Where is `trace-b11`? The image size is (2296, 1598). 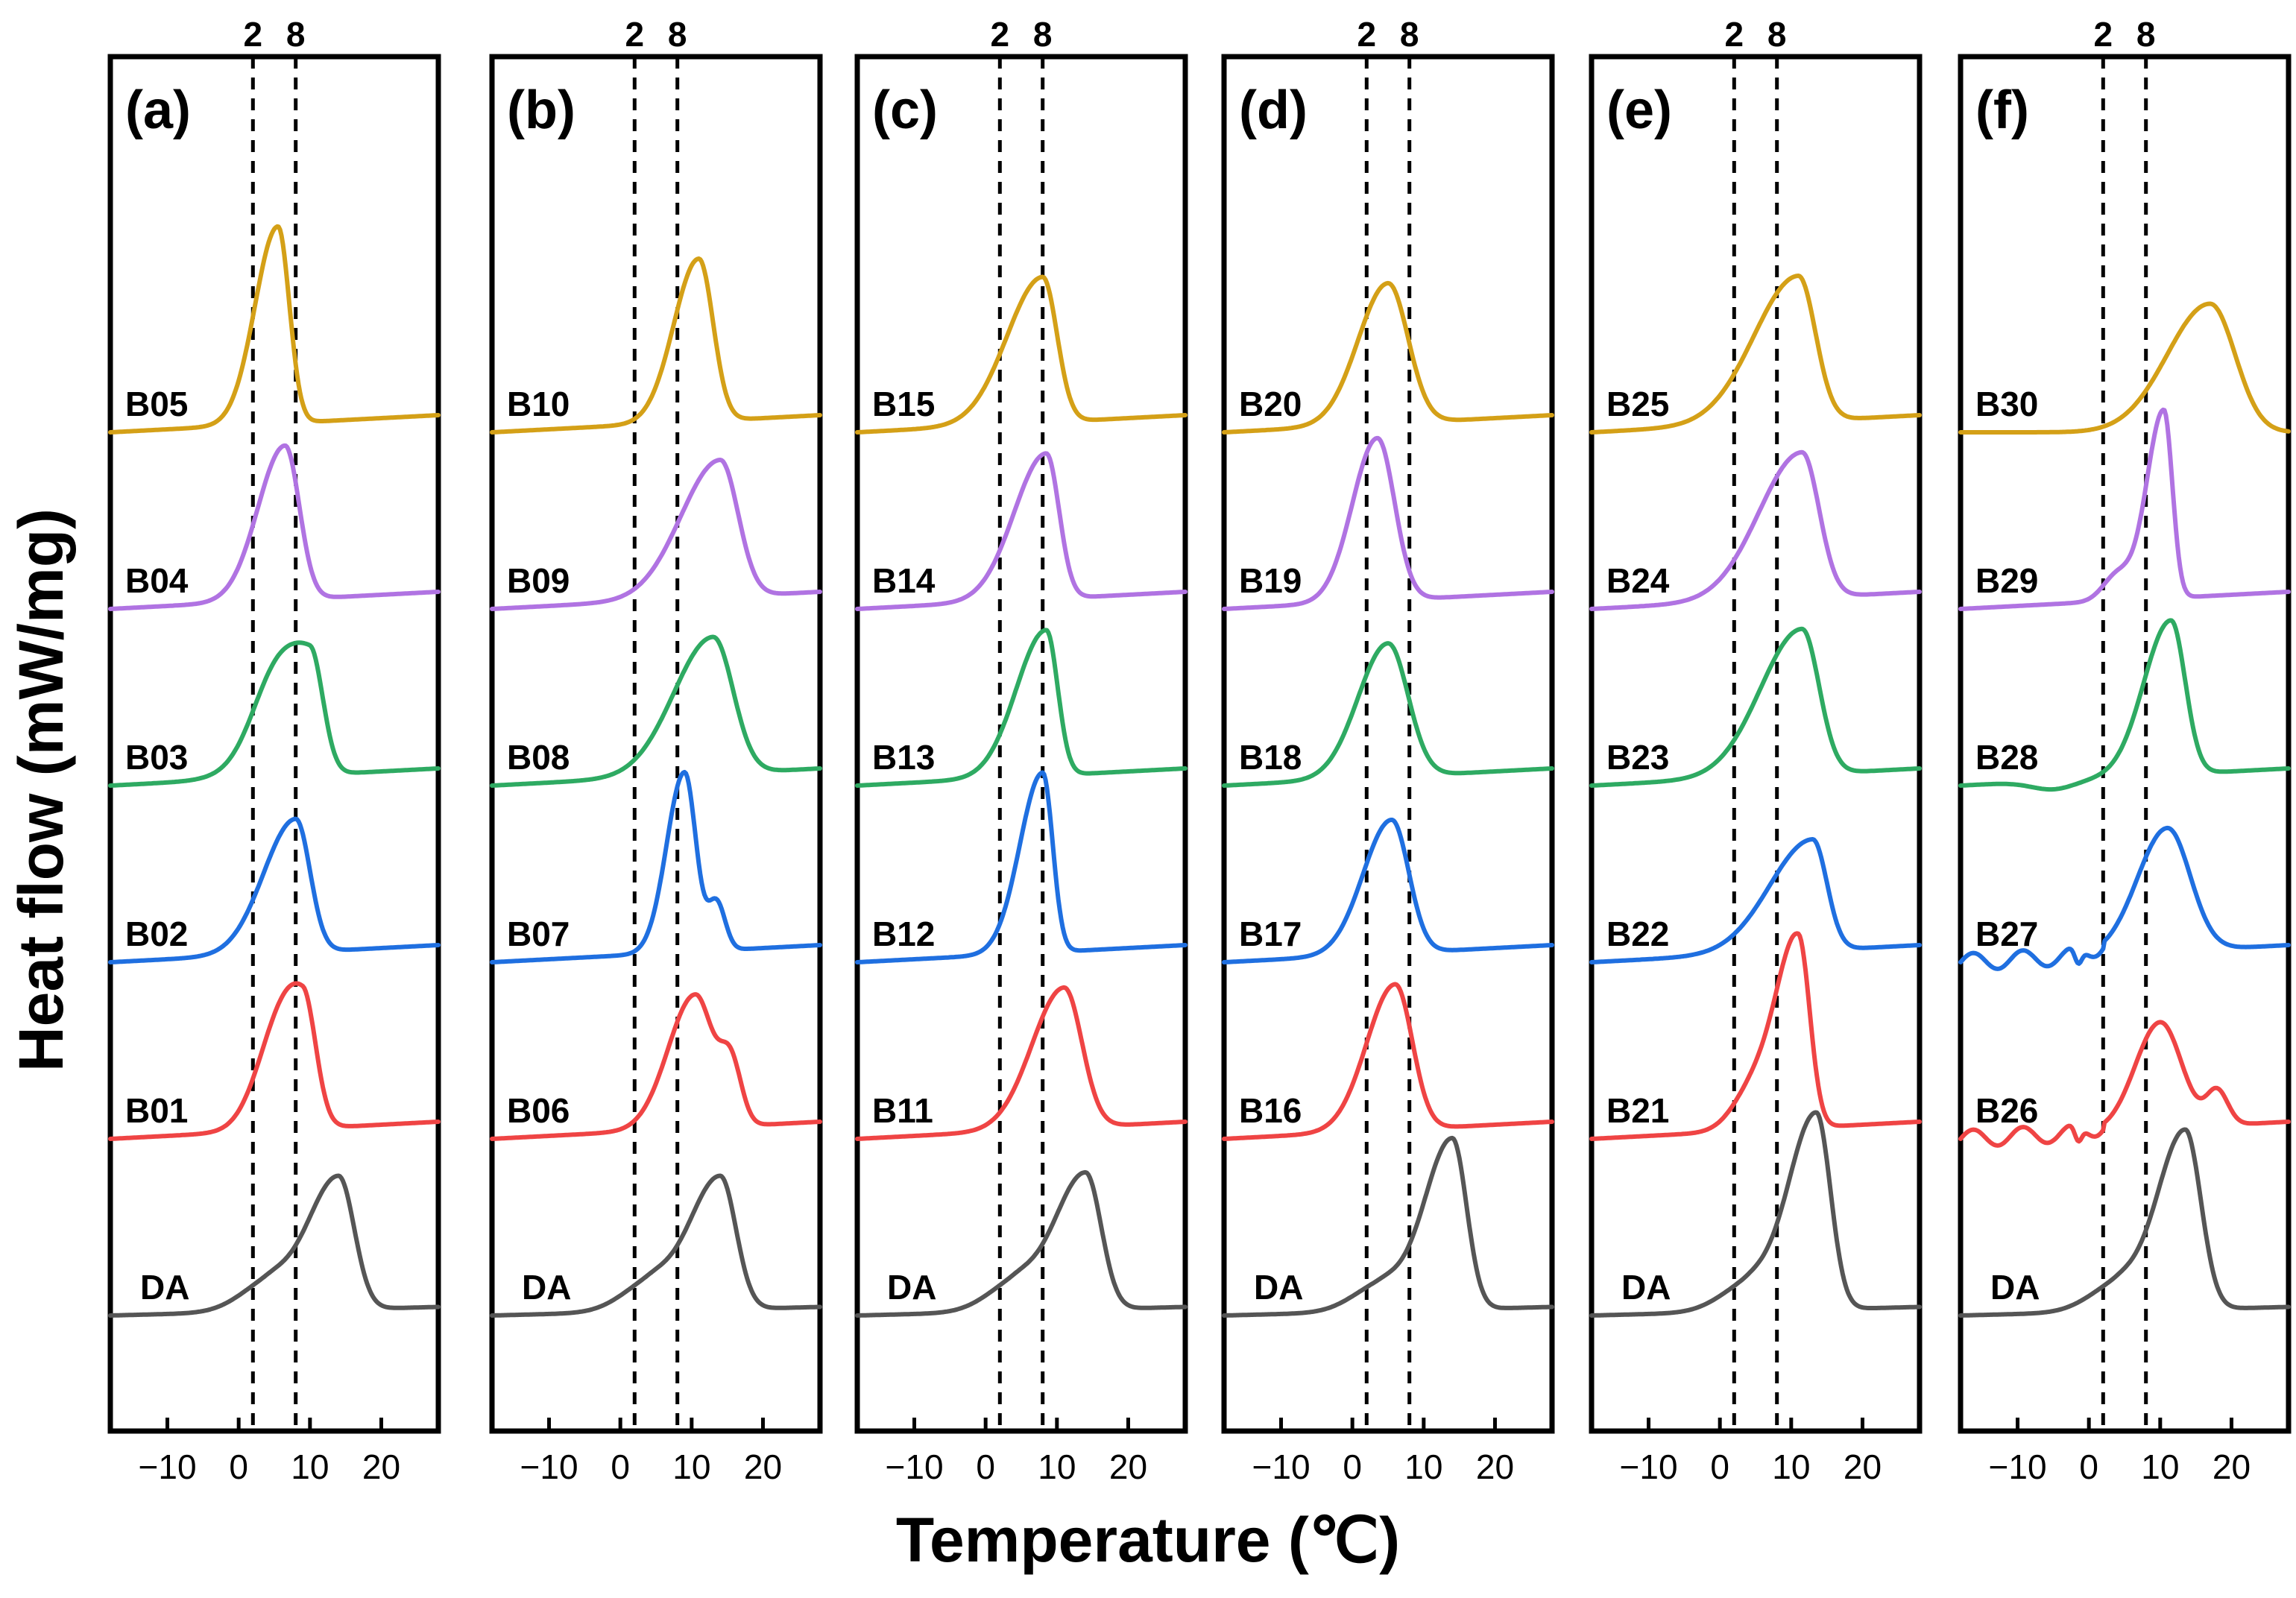
trace-b11 is located at coordinates (1022, 1063).